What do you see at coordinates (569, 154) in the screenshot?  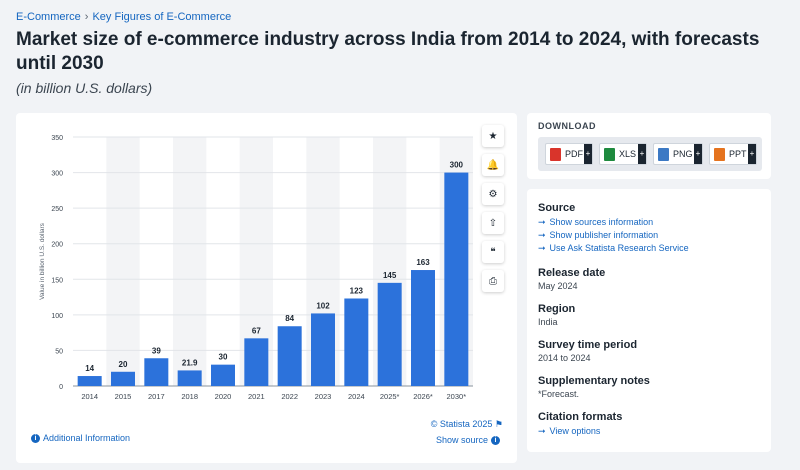 I see `download-pdf-button: PDF +` at bounding box center [569, 154].